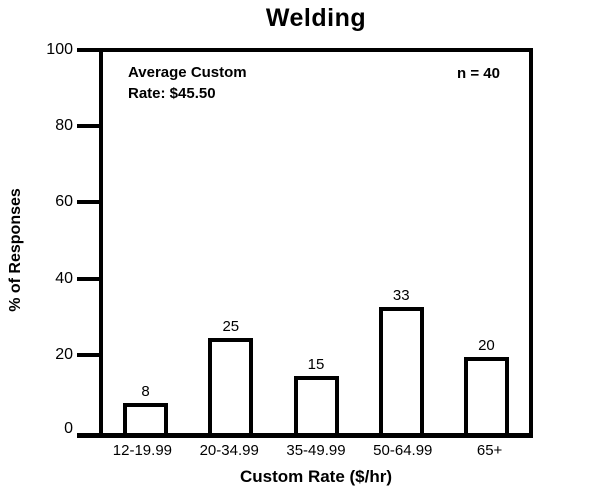 This screenshot has height=500, width=600. I want to click on annotation-average-line1: Average Custom, so click(187, 72).